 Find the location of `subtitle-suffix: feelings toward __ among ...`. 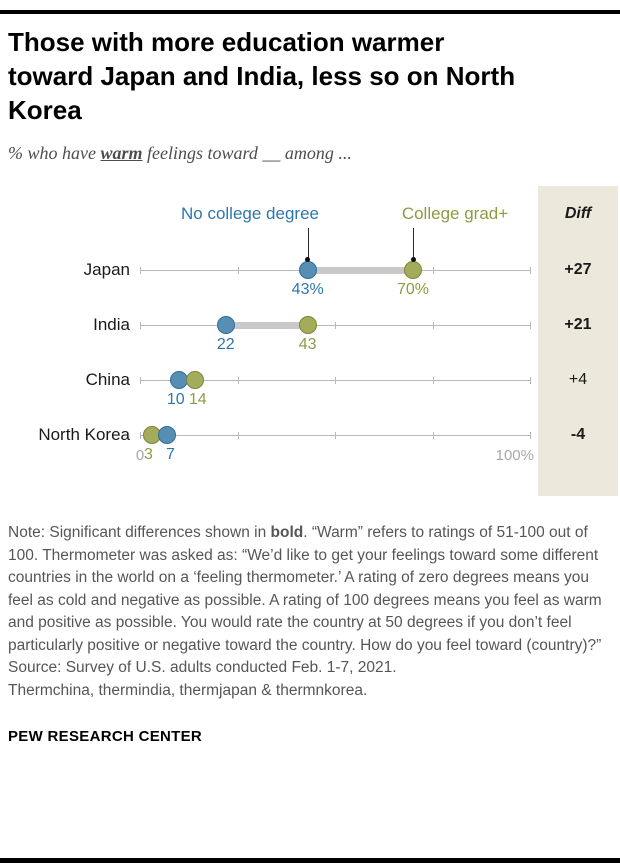

subtitle-suffix: feelings toward __ among ... is located at coordinates (247, 153).